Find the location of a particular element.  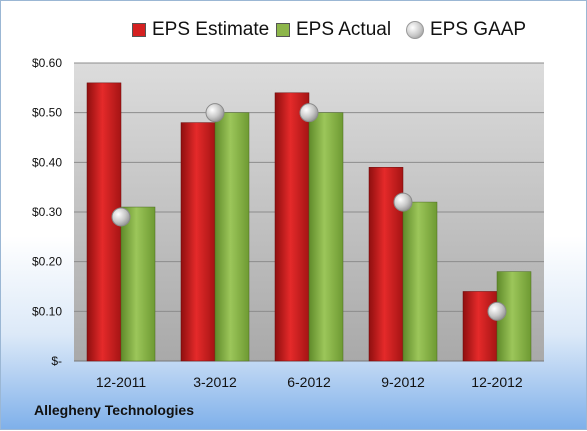

legend-item-estimate: EPS Estimate is located at coordinates (200, 30).